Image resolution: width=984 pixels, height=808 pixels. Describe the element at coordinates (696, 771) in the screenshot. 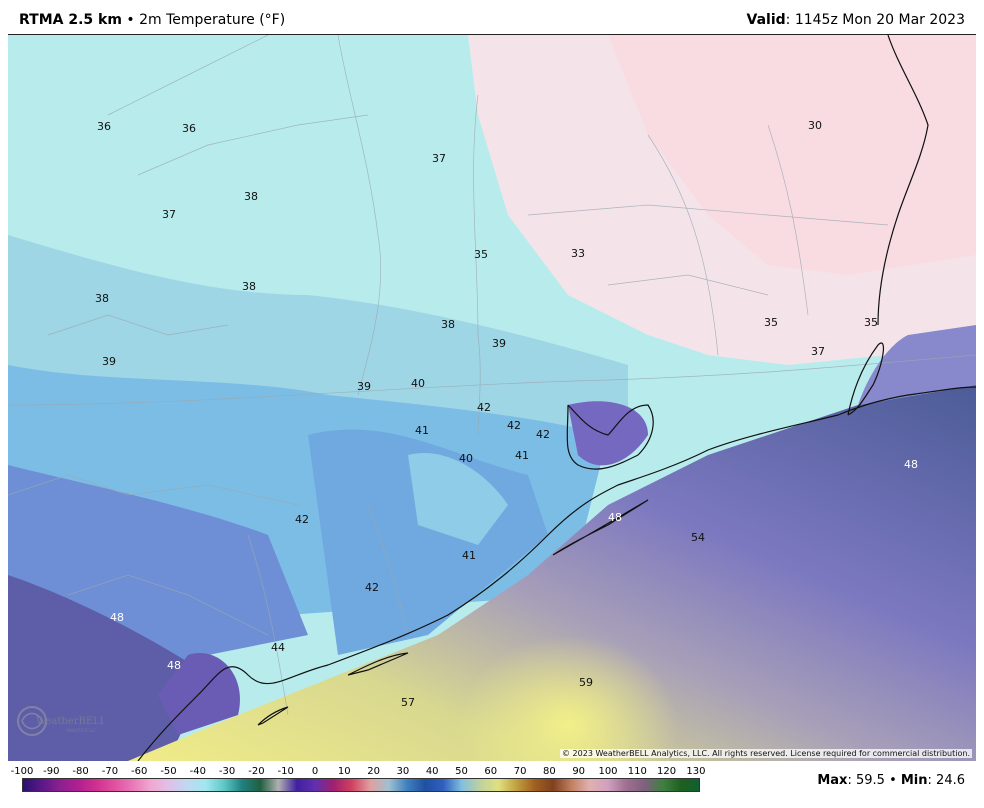

I see `colorbar-tick-label: 130` at that location.